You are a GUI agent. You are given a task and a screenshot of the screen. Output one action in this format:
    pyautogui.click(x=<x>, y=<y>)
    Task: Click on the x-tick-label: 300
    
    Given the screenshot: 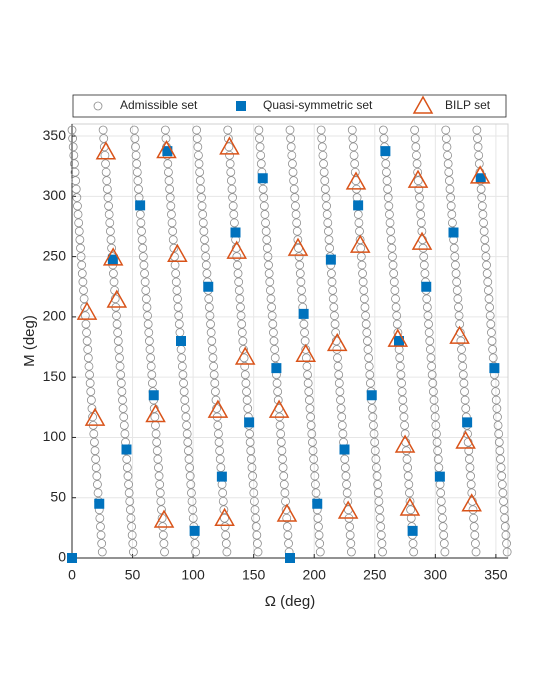 What is the action you would take?
    pyautogui.click(x=436, y=575)
    